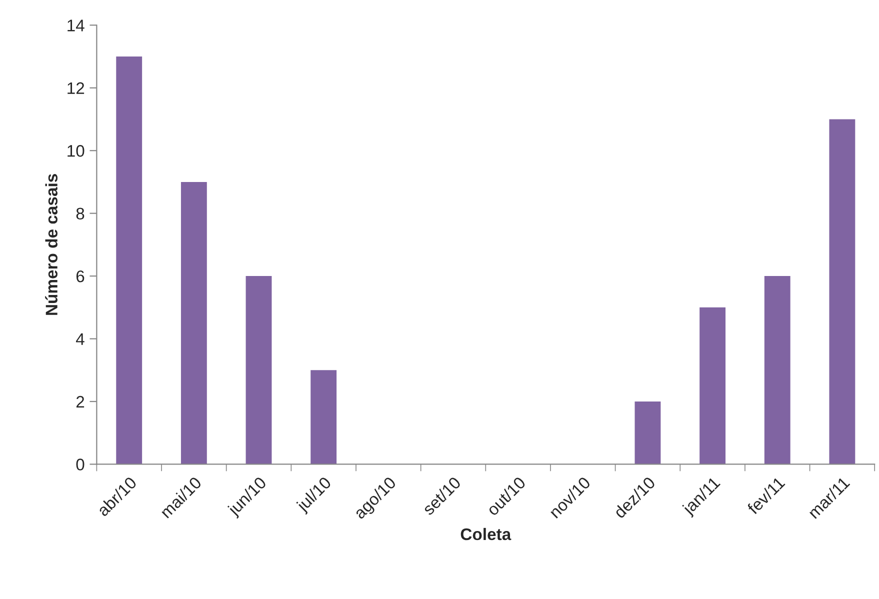 The height and width of the screenshot is (599, 879). What do you see at coordinates (76, 151) in the screenshot?
I see `y-tick-label: 10` at bounding box center [76, 151].